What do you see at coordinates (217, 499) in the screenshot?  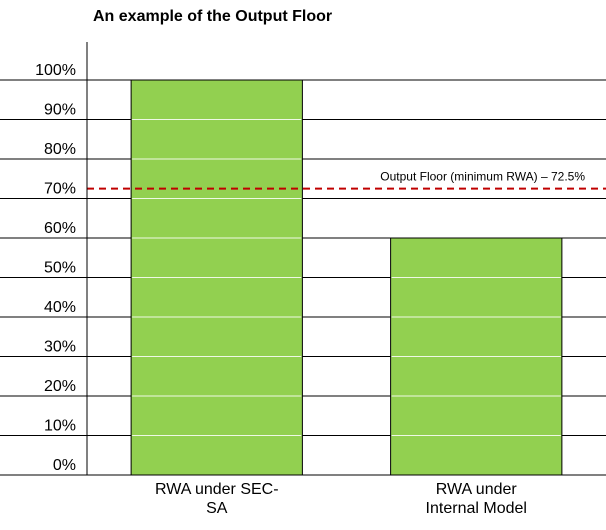 I see `category-label: RWA under SEC-SA` at bounding box center [217, 499].